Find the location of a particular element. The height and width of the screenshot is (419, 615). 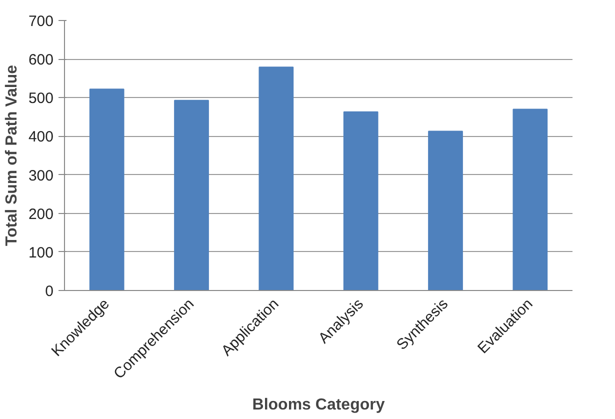

x-axis-title: Blooms Category is located at coordinates (318, 405).